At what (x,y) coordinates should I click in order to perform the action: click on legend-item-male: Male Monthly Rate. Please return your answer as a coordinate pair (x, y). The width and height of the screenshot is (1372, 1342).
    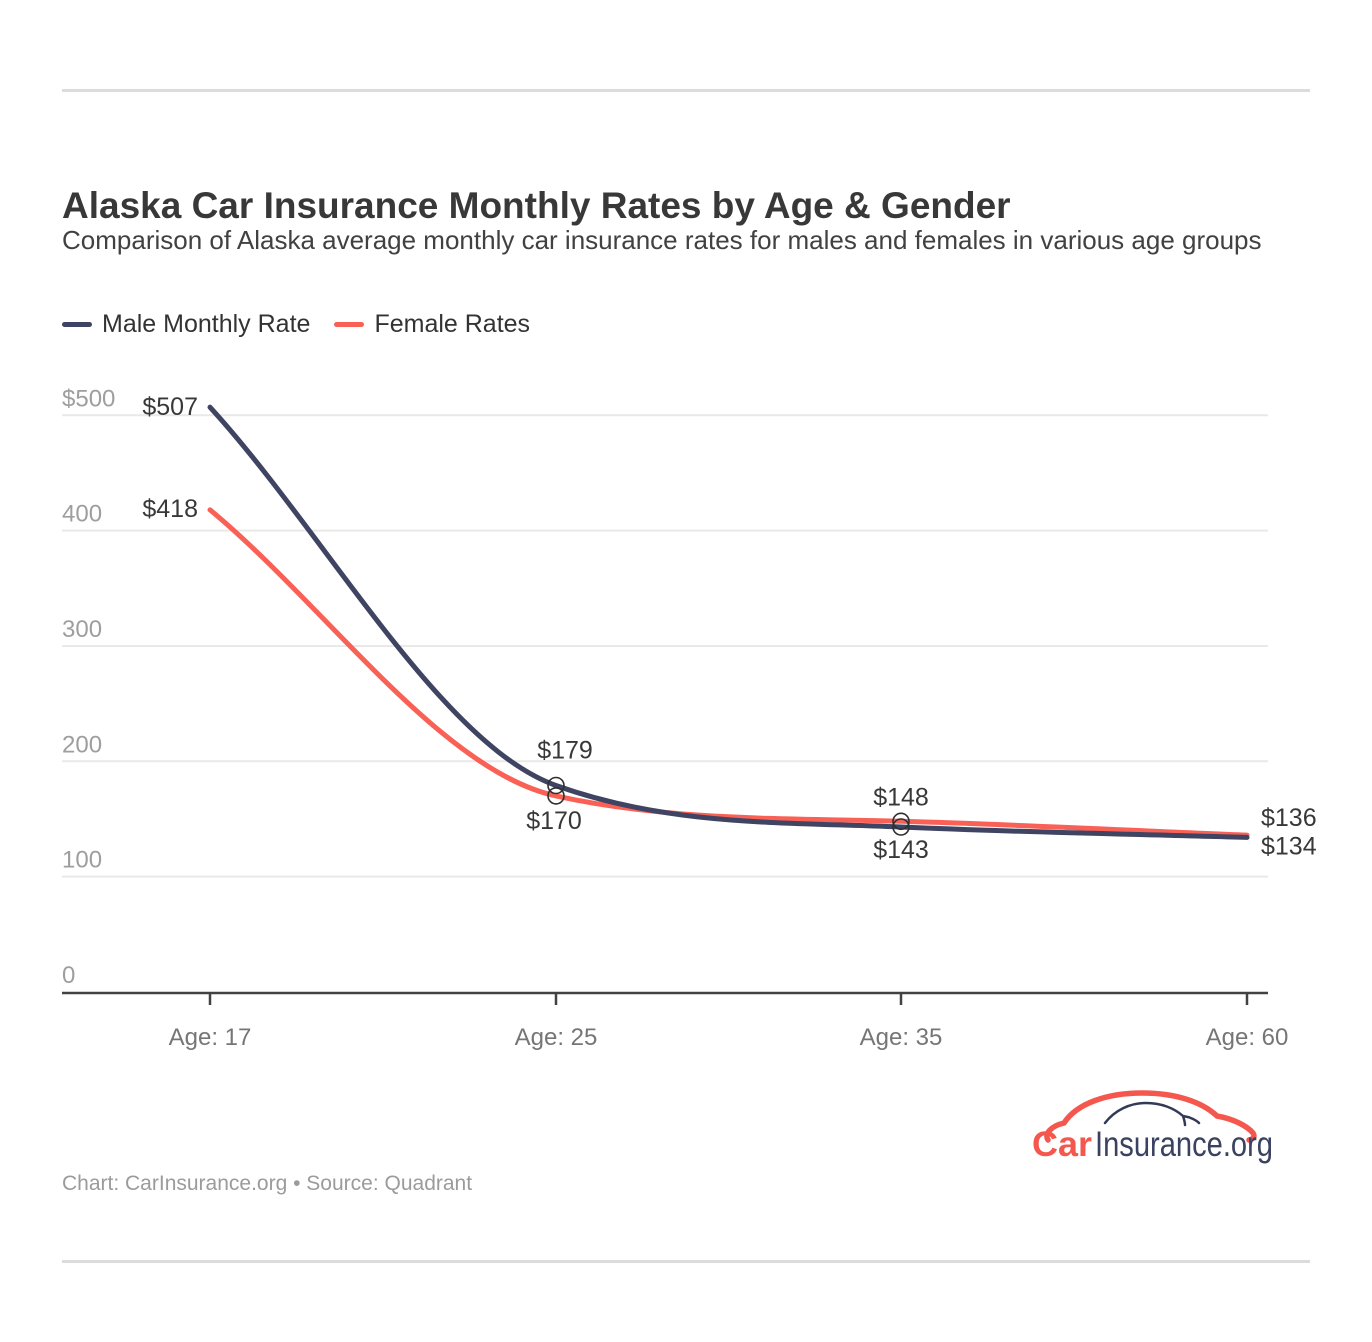
    Looking at the image, I should click on (186, 324).